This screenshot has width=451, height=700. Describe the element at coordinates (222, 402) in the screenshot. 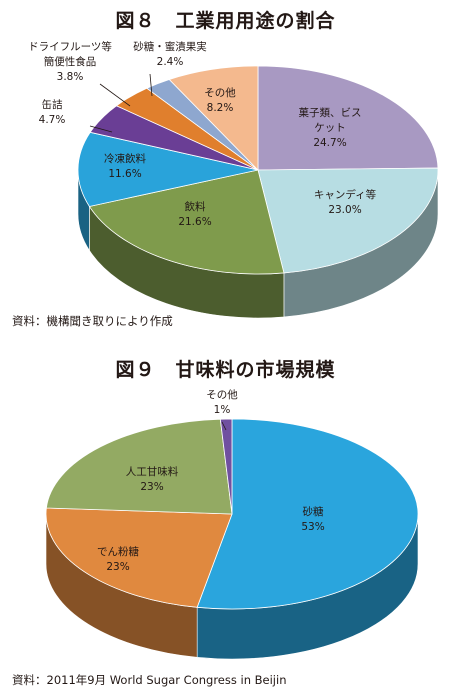

I see `slice-label-その他: その他 1%` at that location.